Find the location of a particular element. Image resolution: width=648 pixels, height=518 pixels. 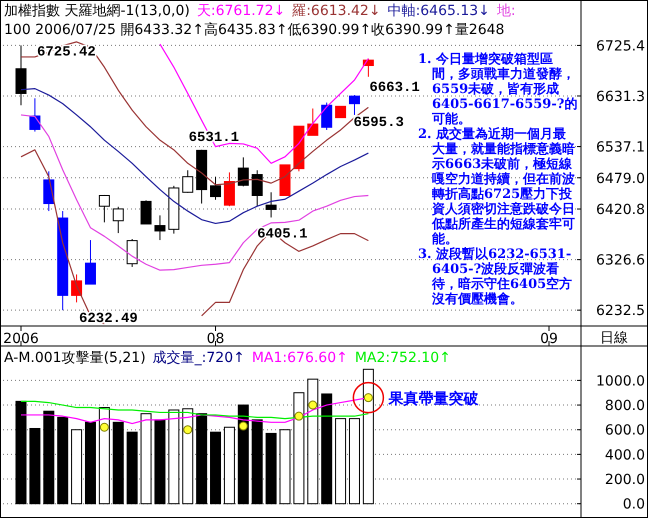

series-label: MA1:676.60↑ is located at coordinates (300, 358).